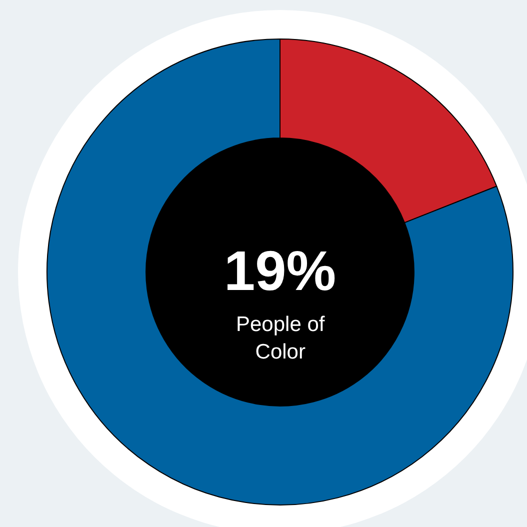 This screenshot has height=527, width=527. I want to click on text: 19%, so click(280, 270).